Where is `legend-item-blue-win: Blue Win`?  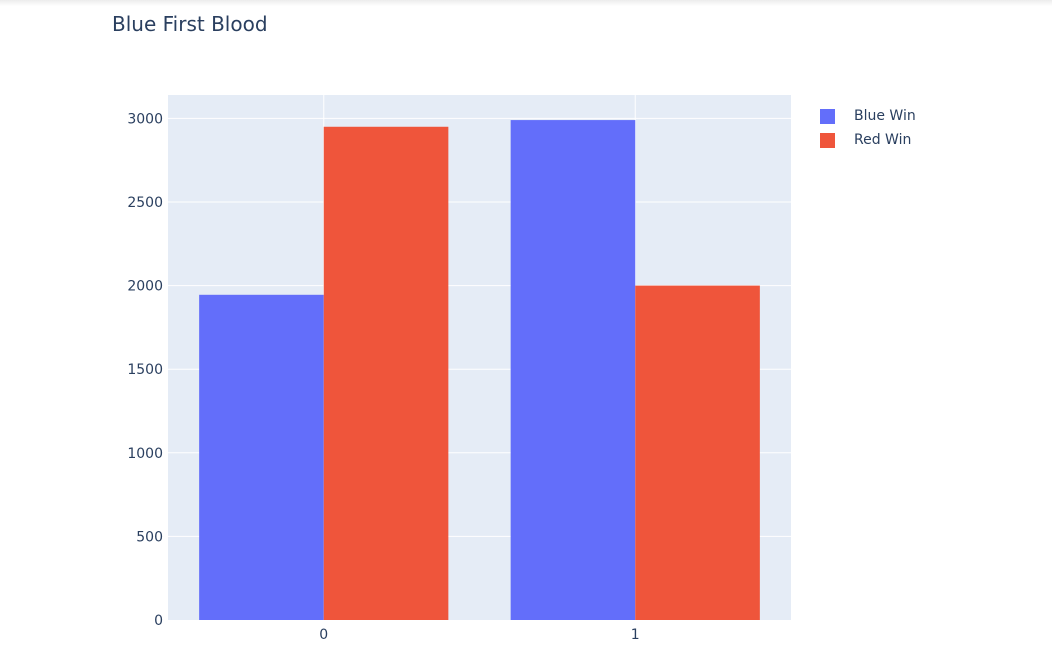 legend-item-blue-win: Blue Win is located at coordinates (868, 116).